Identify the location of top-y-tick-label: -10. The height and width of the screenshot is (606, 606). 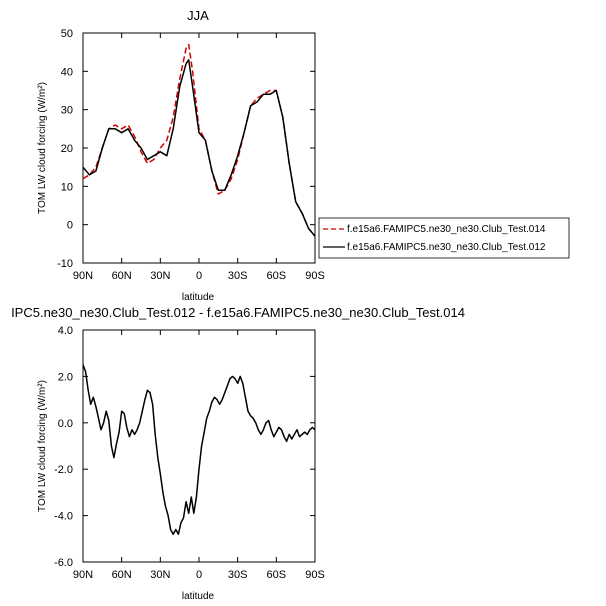
(65, 264).